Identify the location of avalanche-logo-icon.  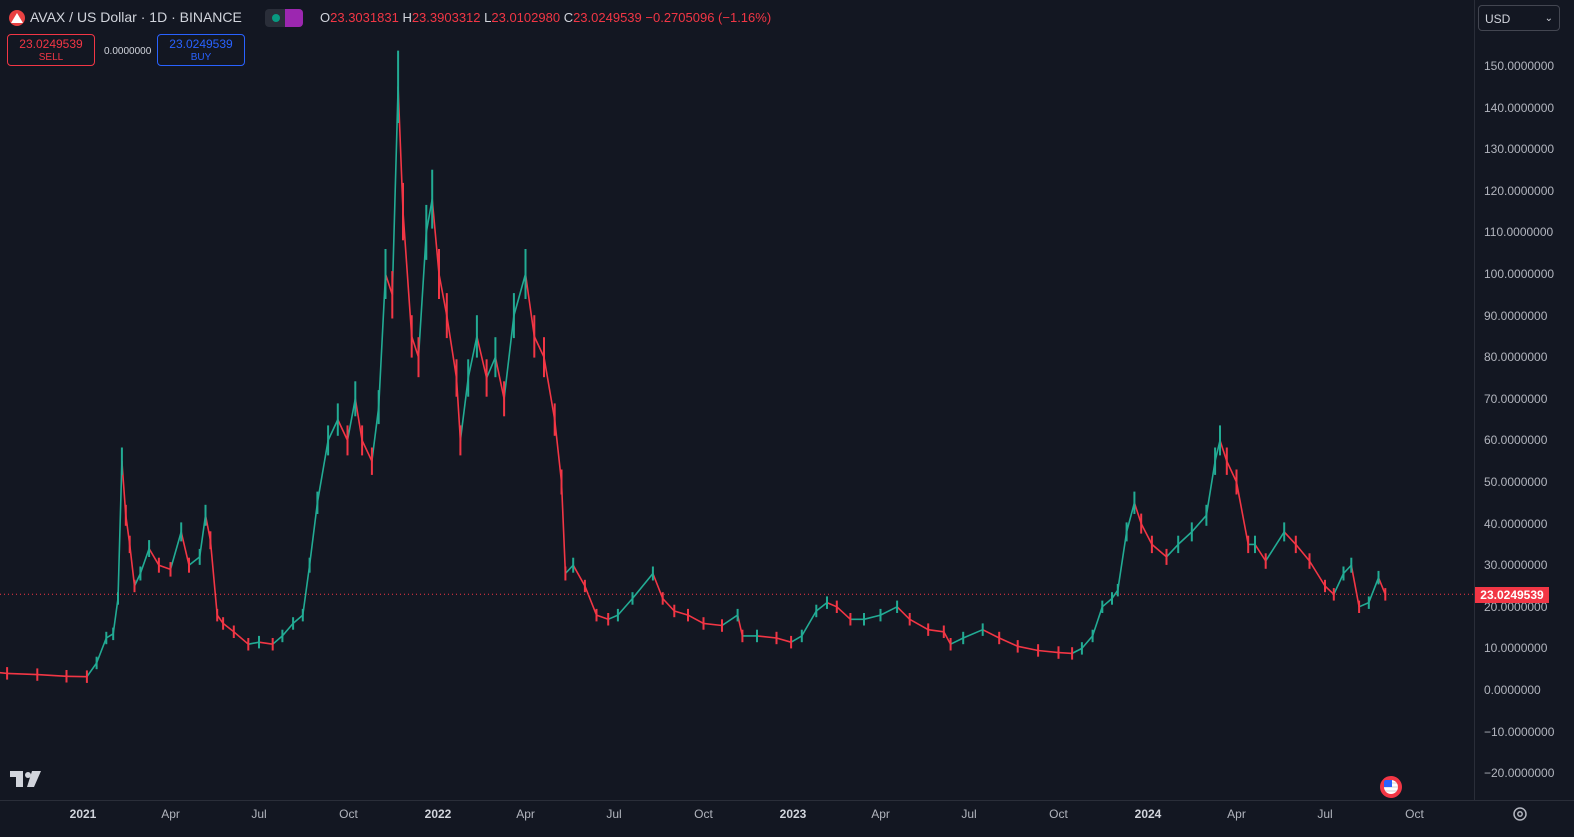
(17, 18).